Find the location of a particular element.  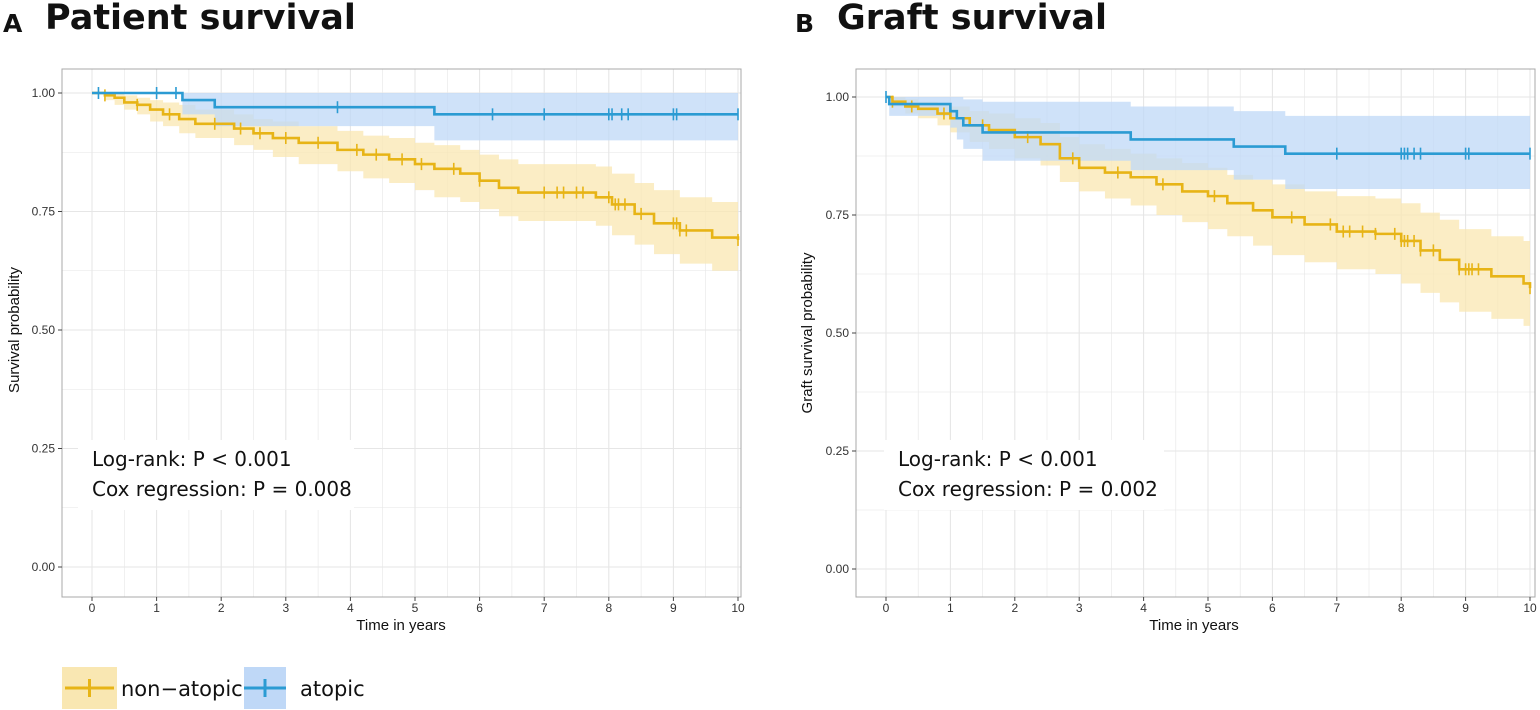

legend-label-non-atopic: non−atopic is located at coordinates (182, 689).